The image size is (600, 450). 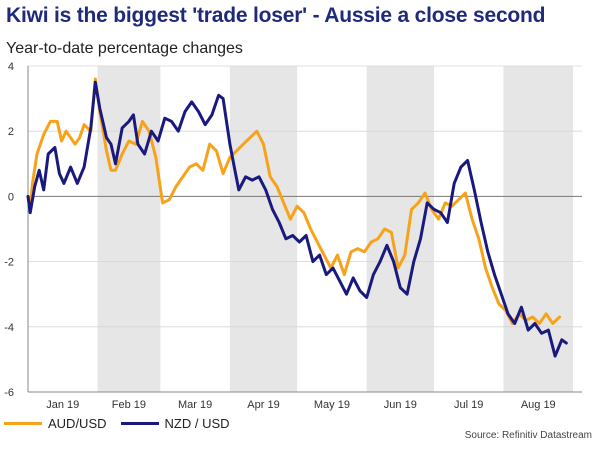 What do you see at coordinates (332, 405) in the screenshot?
I see `x-tick-label: May 19` at bounding box center [332, 405].